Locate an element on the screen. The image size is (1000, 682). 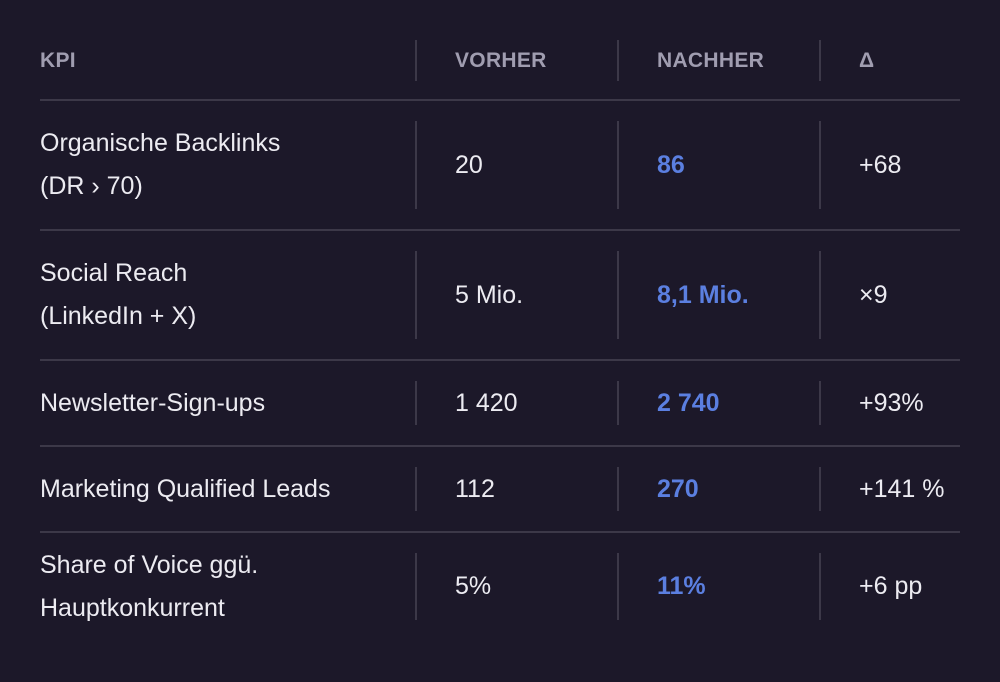
before-value: 20 is located at coordinates (516, 165).